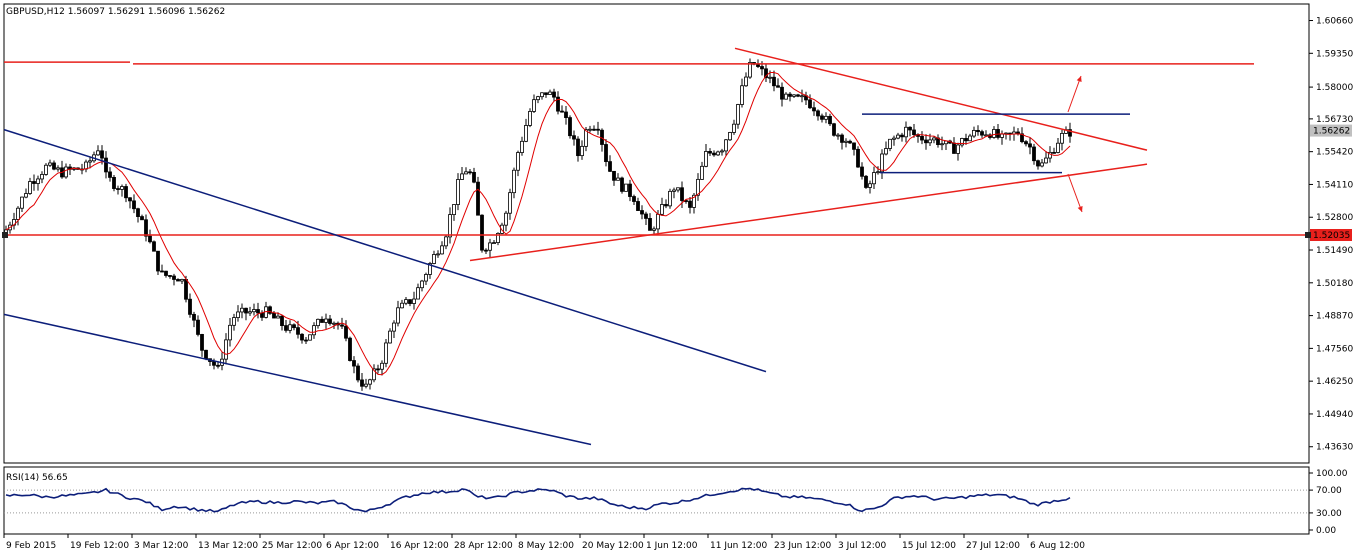  What do you see at coordinates (1334, 54) in the screenshot?
I see `y-tick-label: 1.59350` at bounding box center [1334, 54].